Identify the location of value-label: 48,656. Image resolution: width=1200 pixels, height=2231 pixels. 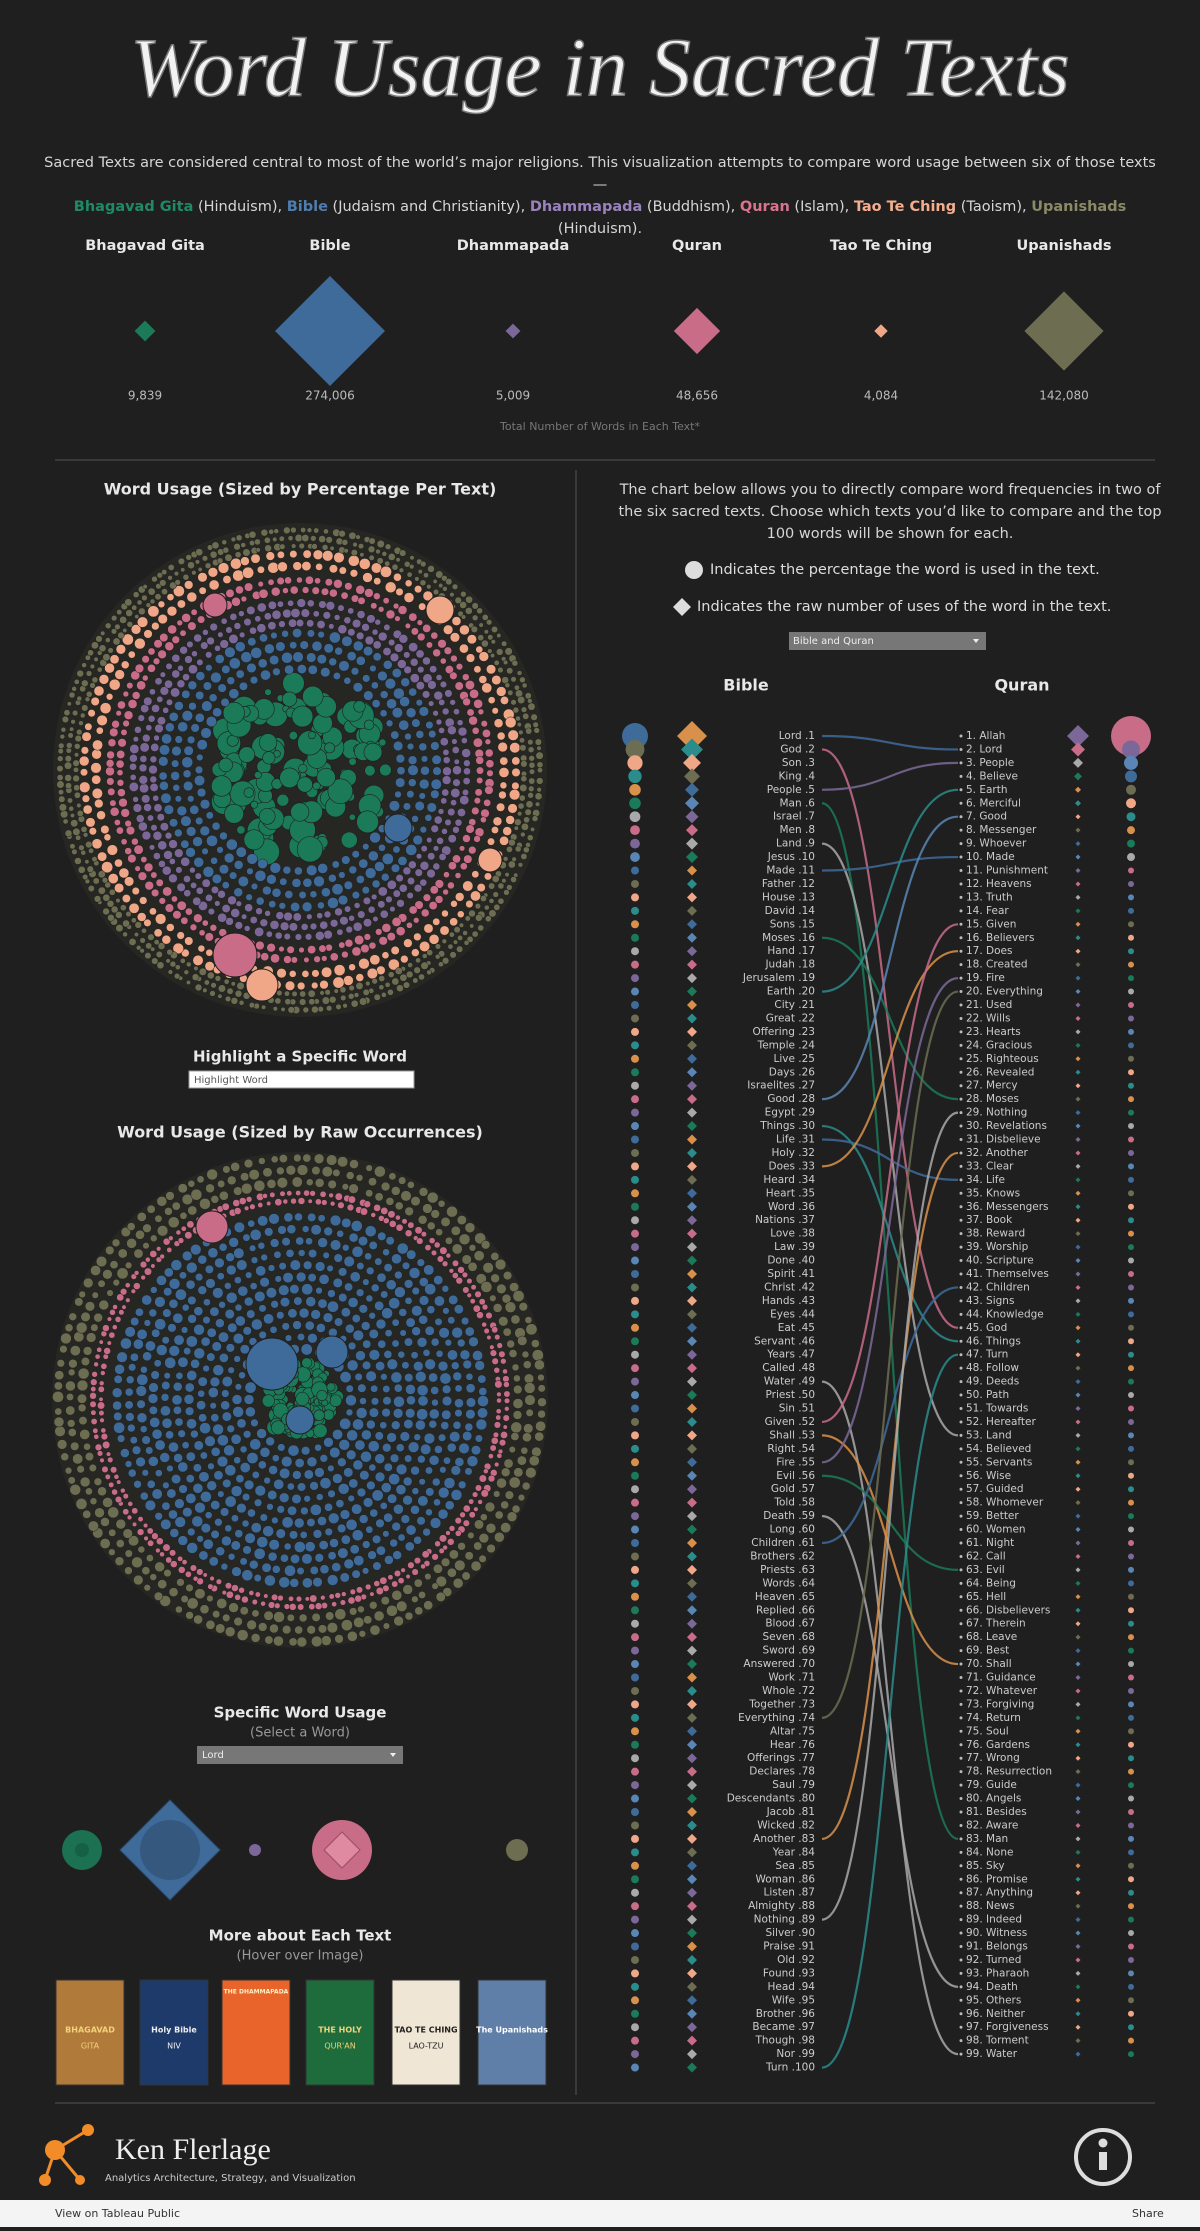
(697, 396).